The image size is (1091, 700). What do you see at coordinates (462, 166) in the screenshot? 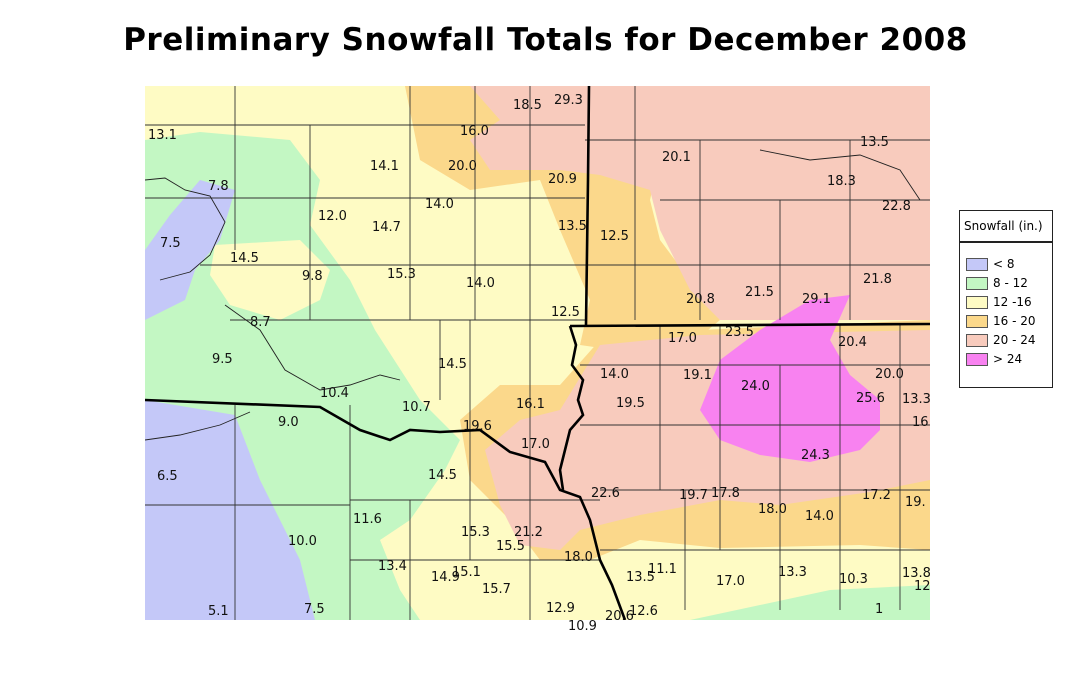
I see `station-value-20: 20.0` at bounding box center [462, 166].